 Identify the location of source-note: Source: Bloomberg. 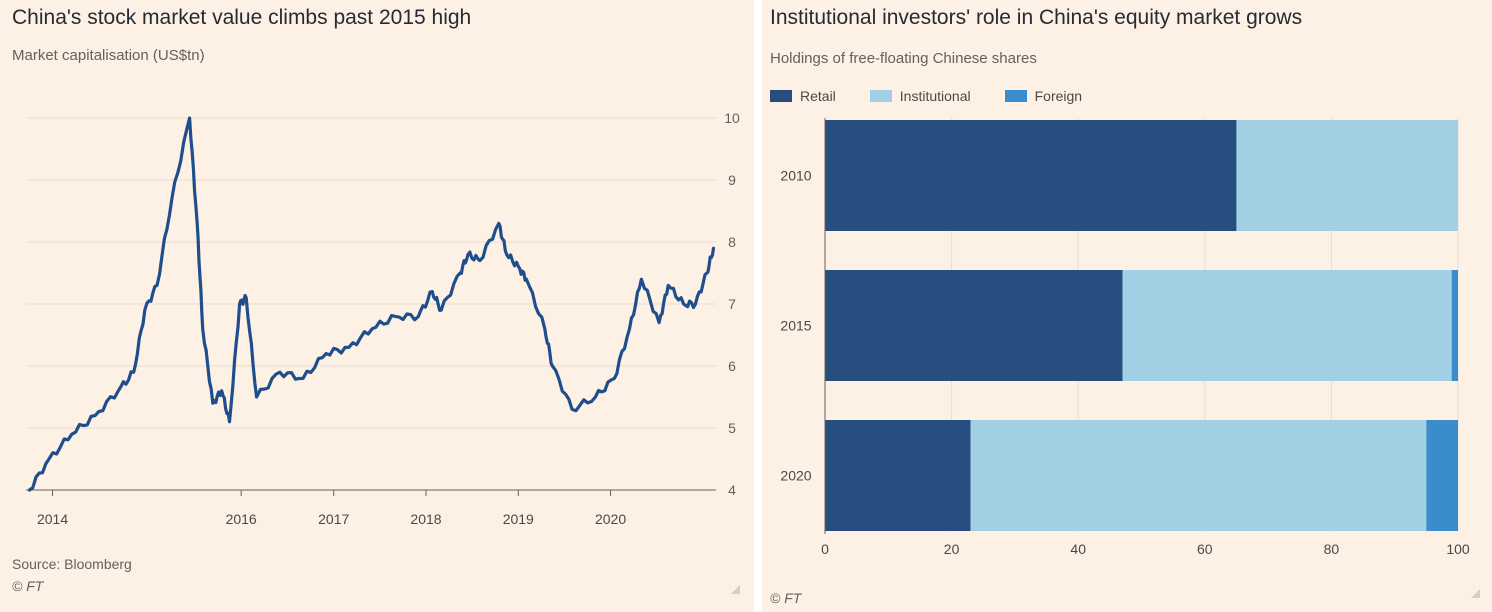
(72, 564).